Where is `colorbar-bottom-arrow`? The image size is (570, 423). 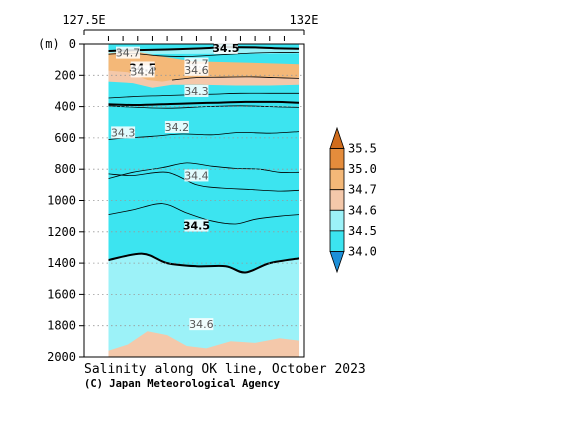
colorbar-bottom-arrow is located at coordinates (337, 262).